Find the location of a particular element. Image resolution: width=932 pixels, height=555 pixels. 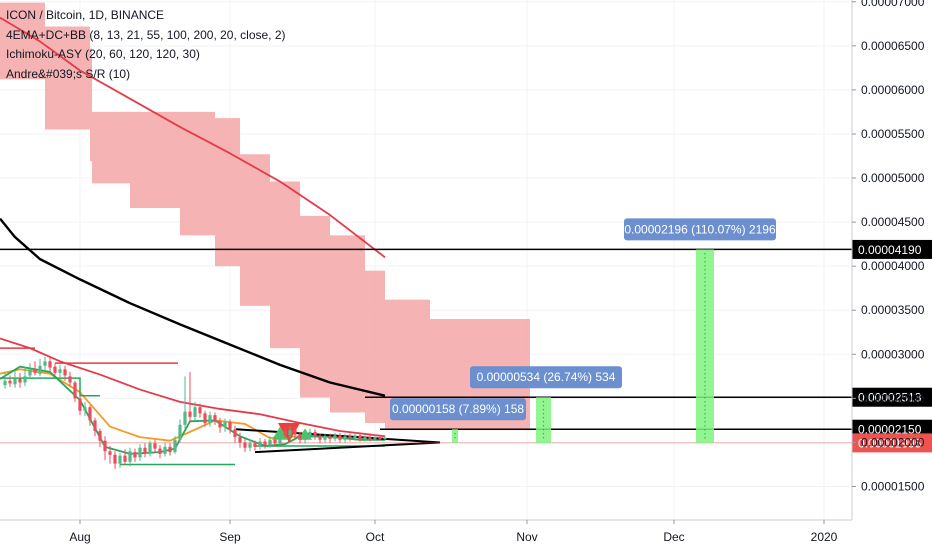

measure-label-text: 0.00002196 (110.07%) 2196 is located at coordinates (700, 229).